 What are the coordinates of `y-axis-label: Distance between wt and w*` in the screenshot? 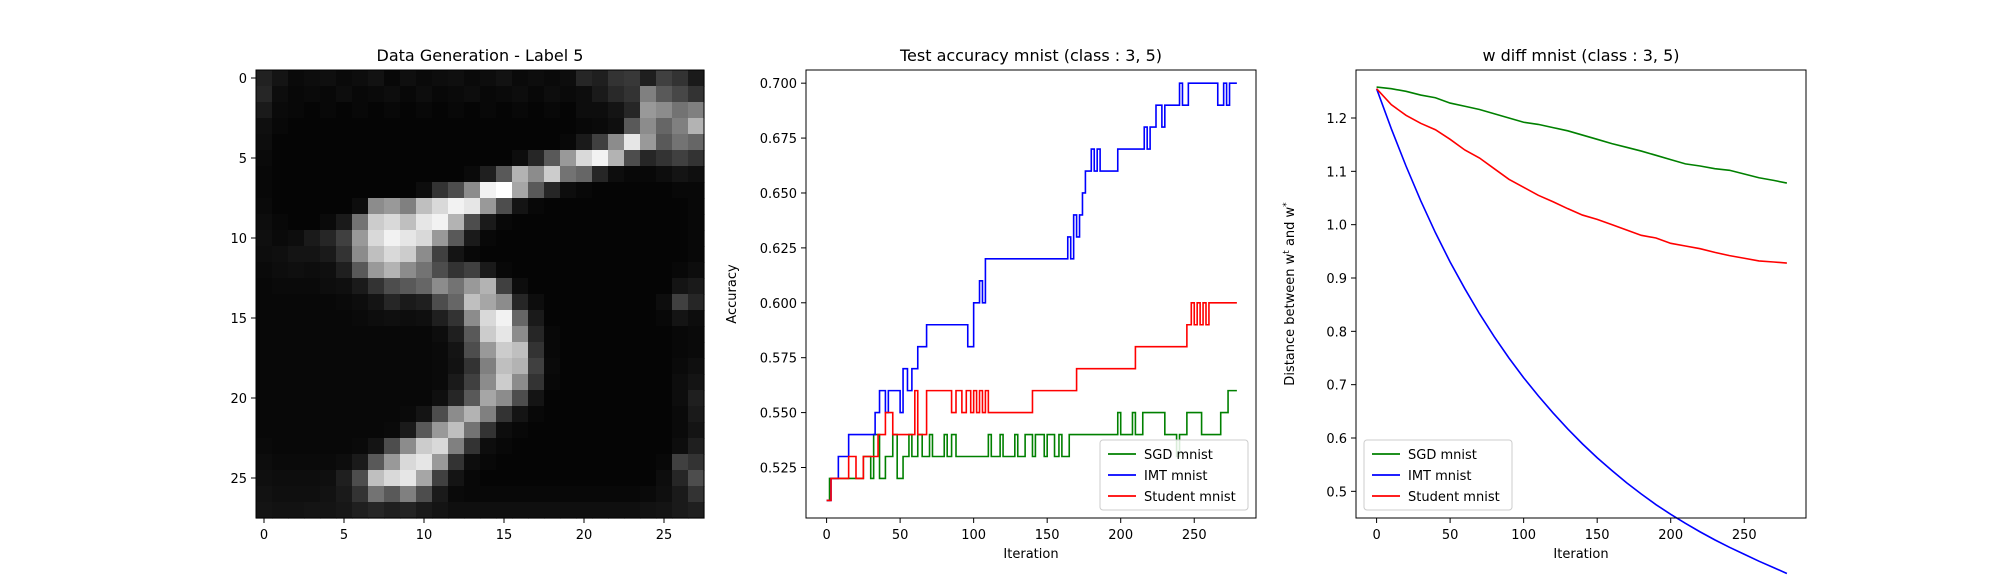 It's located at (1290, 294).